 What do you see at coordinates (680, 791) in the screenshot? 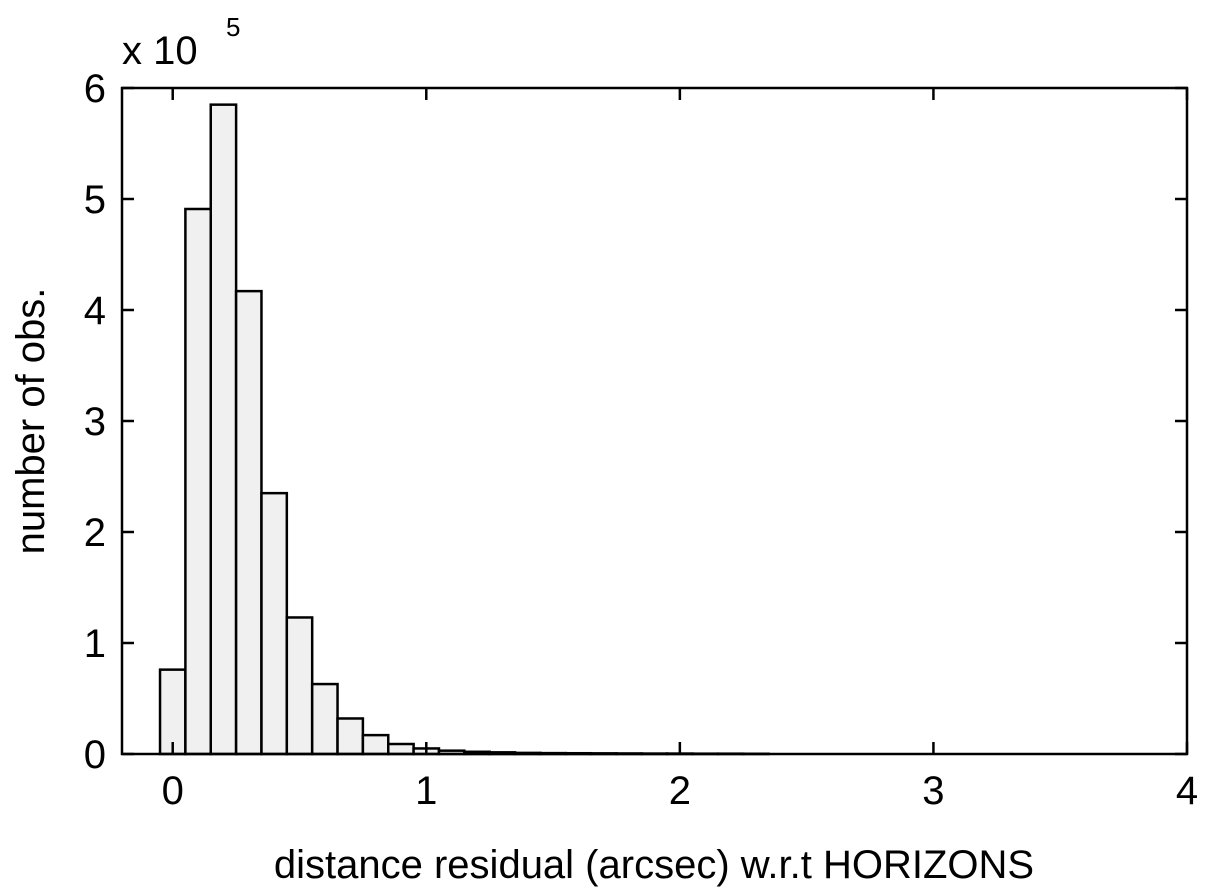
I see `x-tick-label: 2` at bounding box center [680, 791].